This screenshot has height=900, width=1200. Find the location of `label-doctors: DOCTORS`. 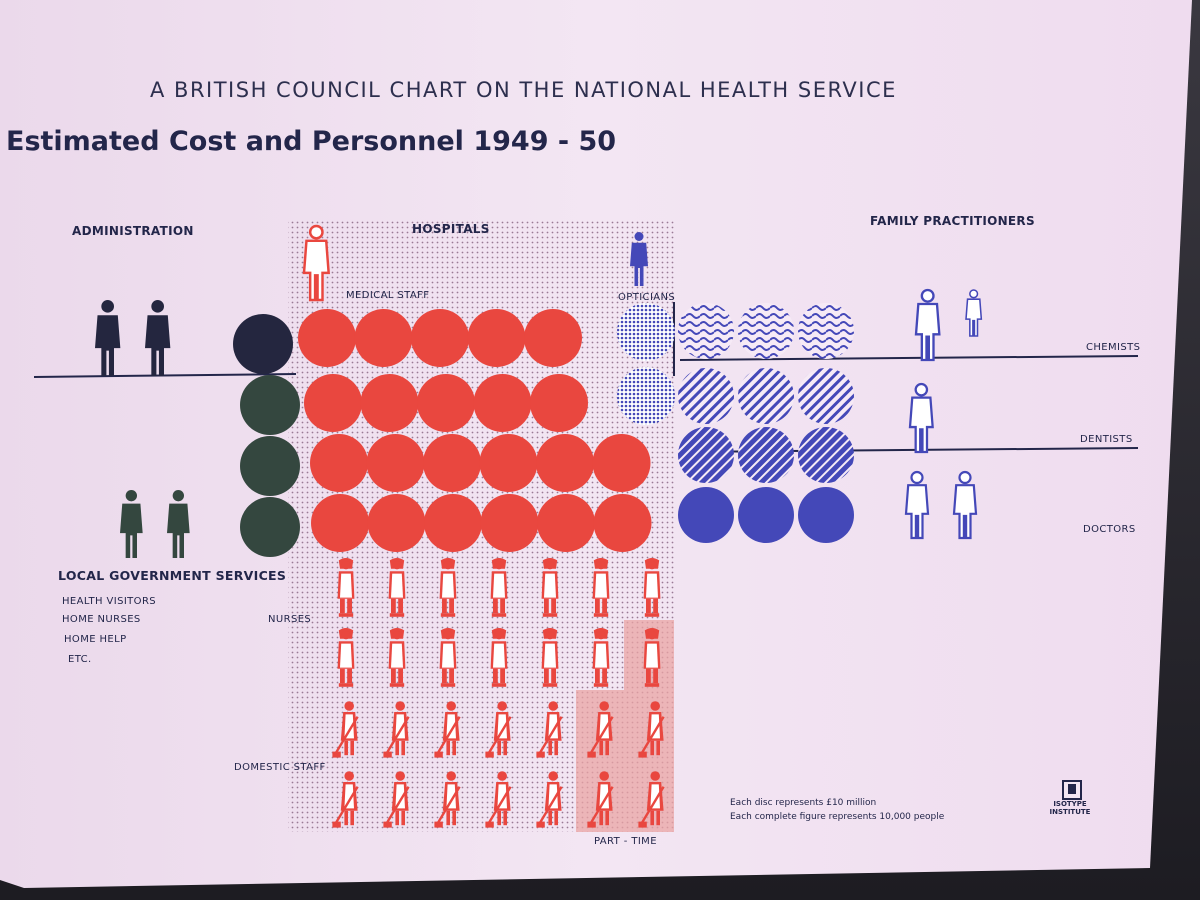

label-doctors: DOCTORS is located at coordinates (1109, 529).